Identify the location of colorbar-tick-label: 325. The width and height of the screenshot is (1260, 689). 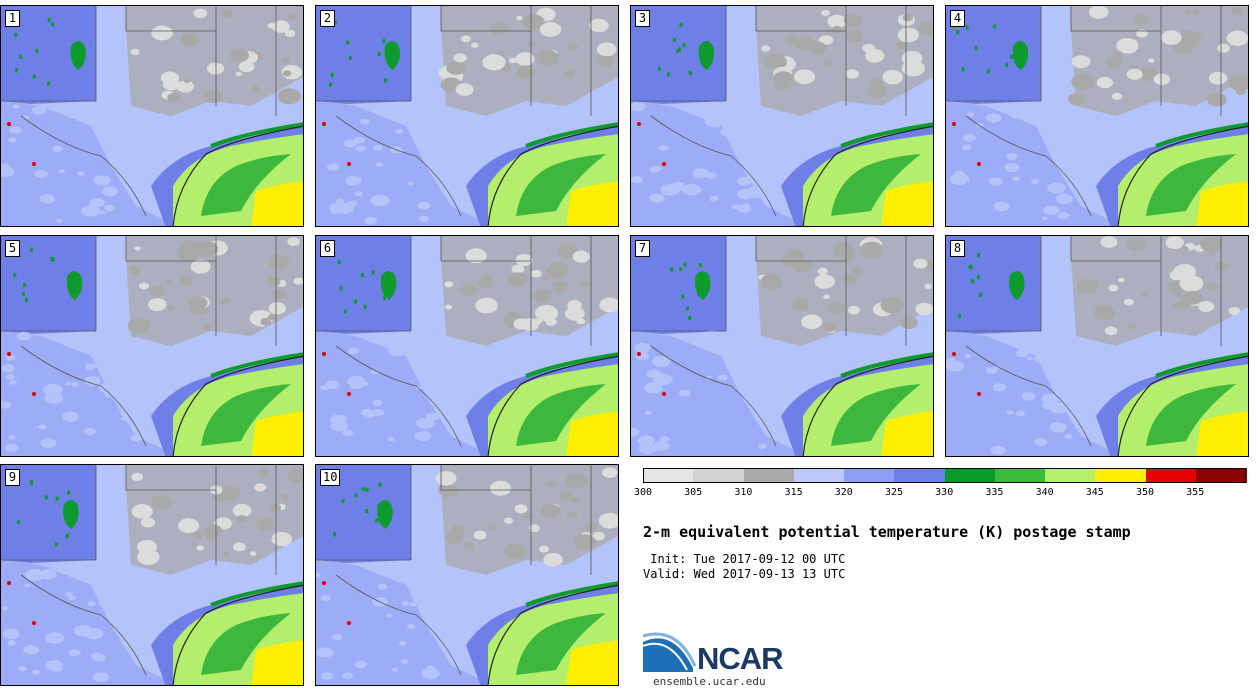
(894, 492).